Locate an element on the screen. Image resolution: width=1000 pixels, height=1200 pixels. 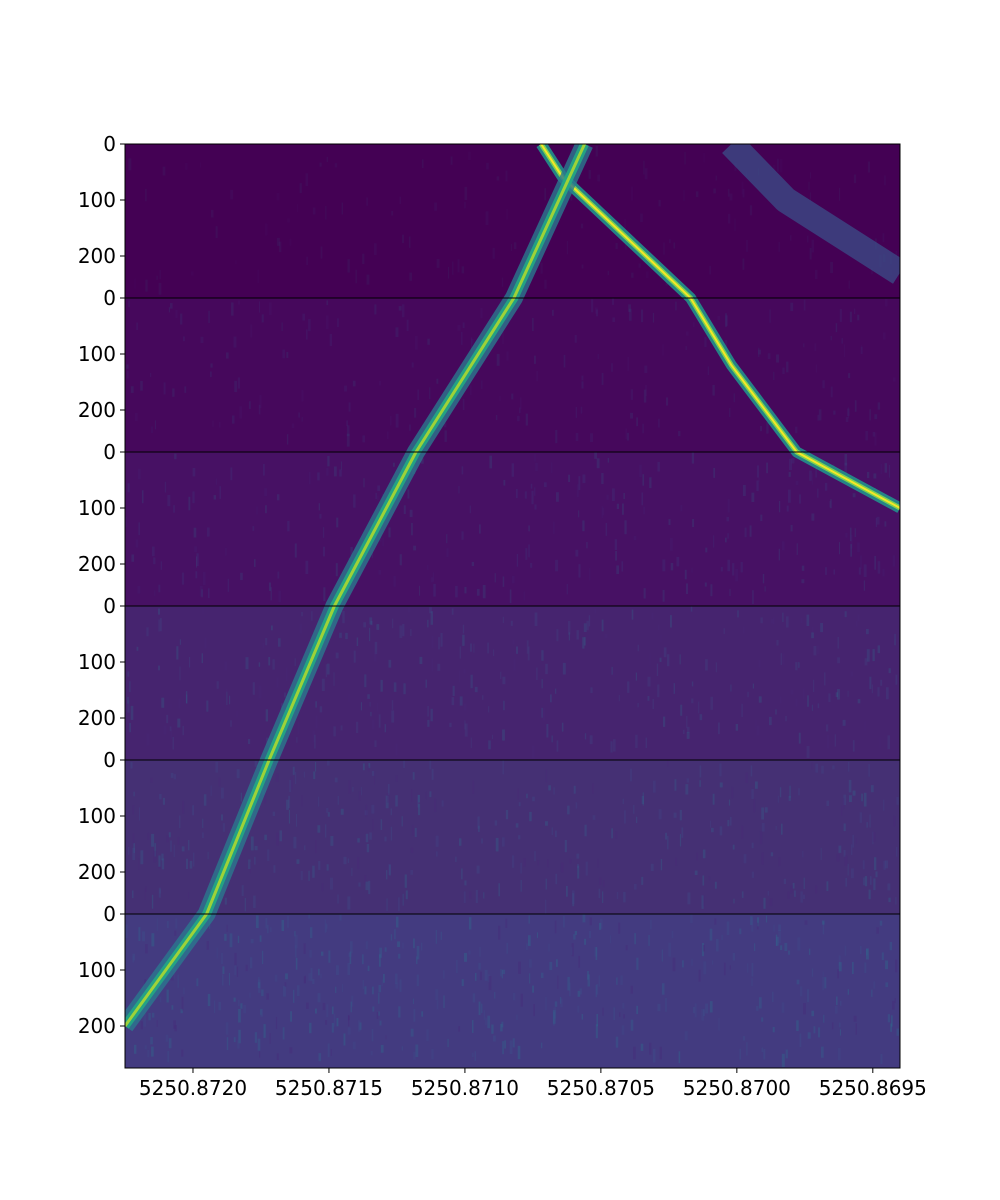
panel-5-noise is located at coordinates (513, 837).